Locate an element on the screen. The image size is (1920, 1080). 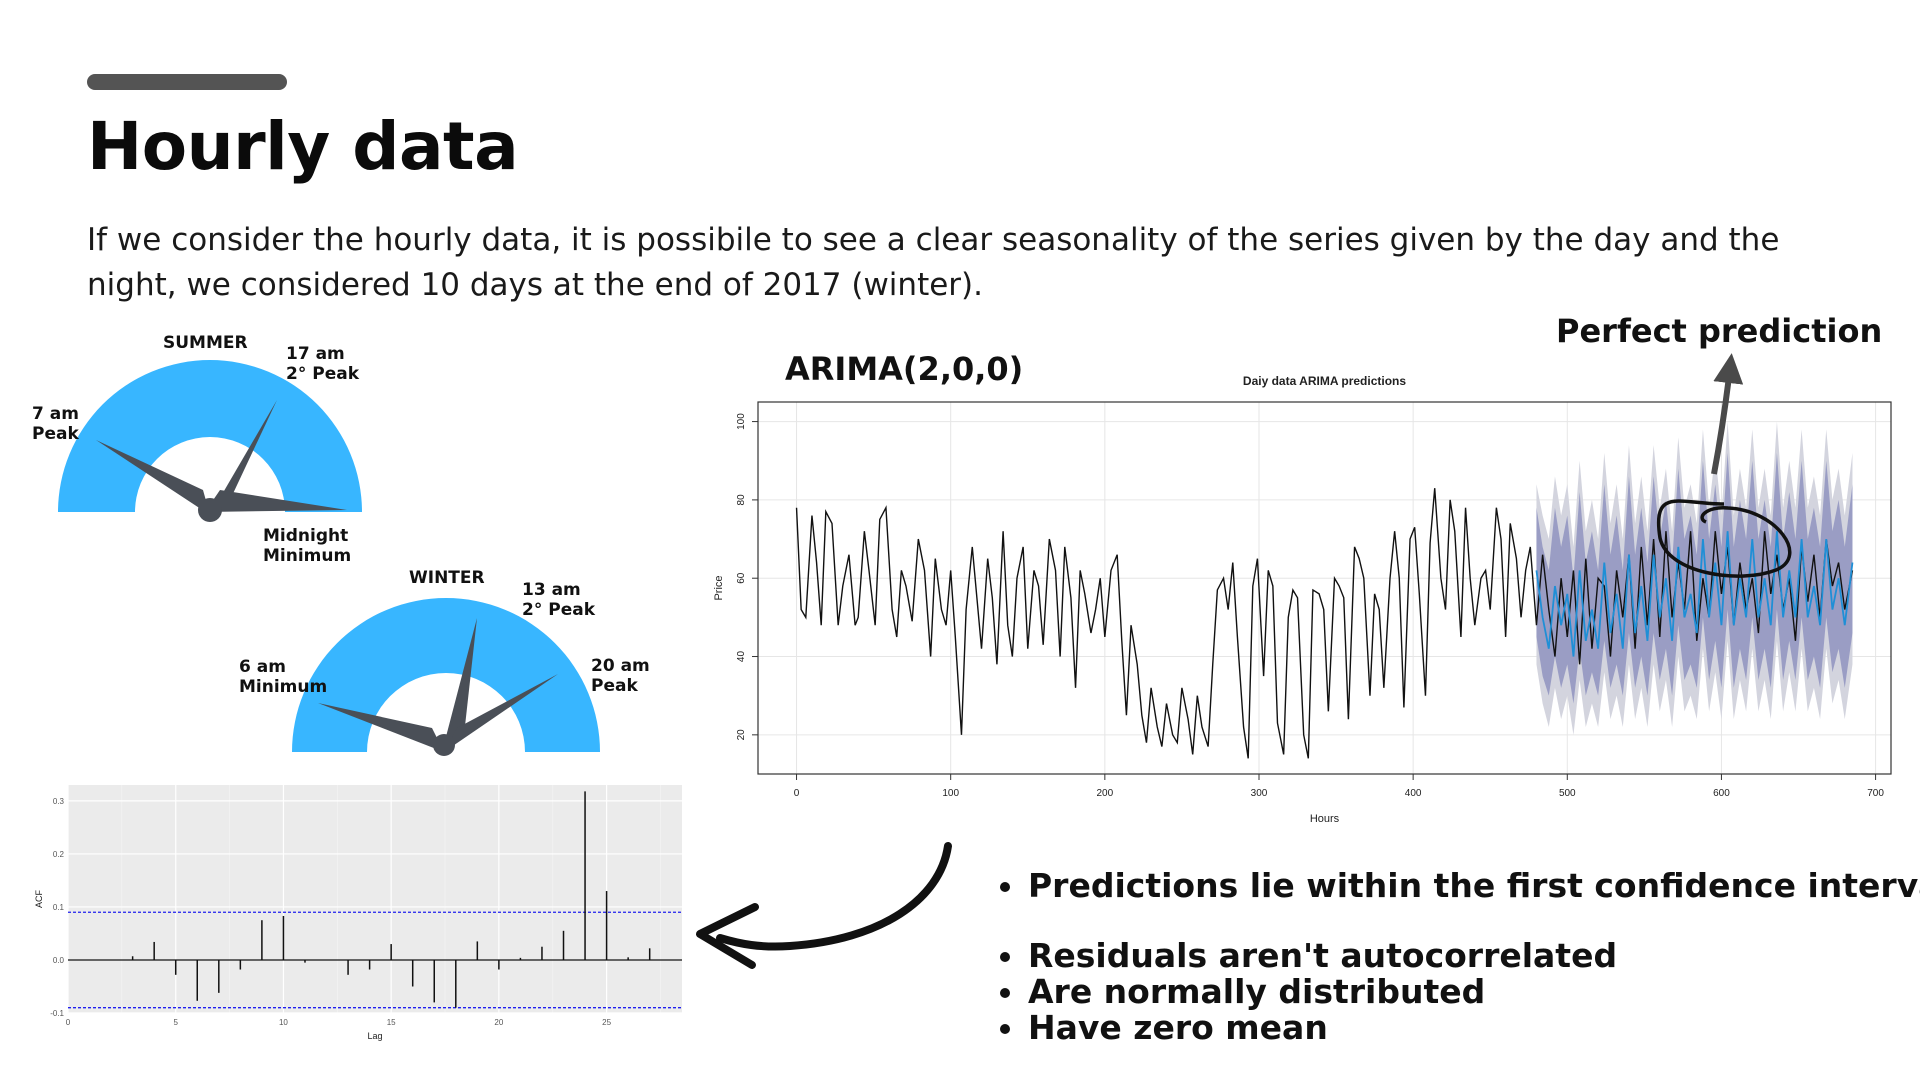
y-tick-label: 40 is located at coordinates (741, 657).